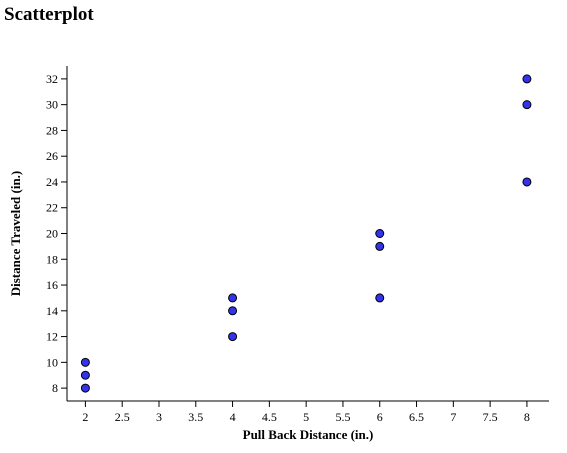  I want to click on x-tick-label: 3.5, so click(195, 417).